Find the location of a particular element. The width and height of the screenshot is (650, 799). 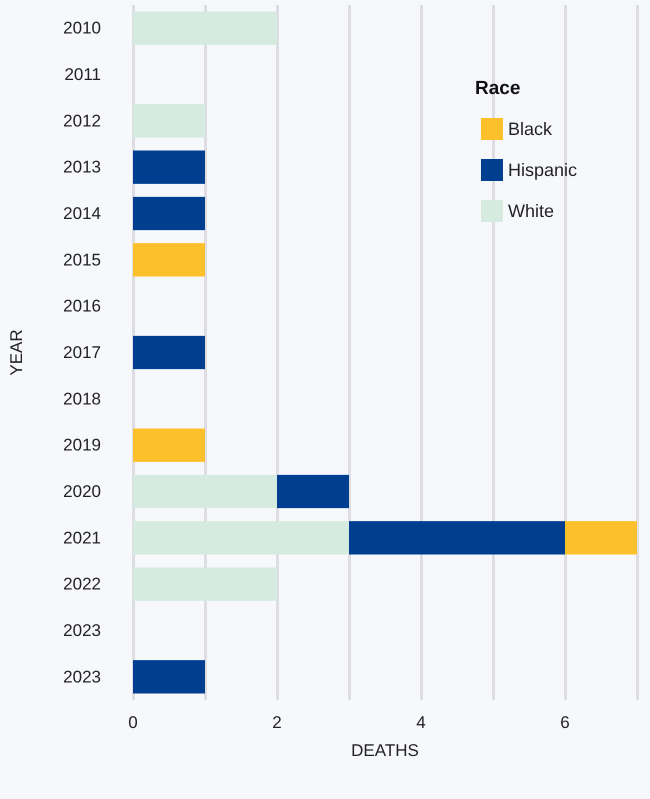

x-tick-label: 0 is located at coordinates (133, 722).